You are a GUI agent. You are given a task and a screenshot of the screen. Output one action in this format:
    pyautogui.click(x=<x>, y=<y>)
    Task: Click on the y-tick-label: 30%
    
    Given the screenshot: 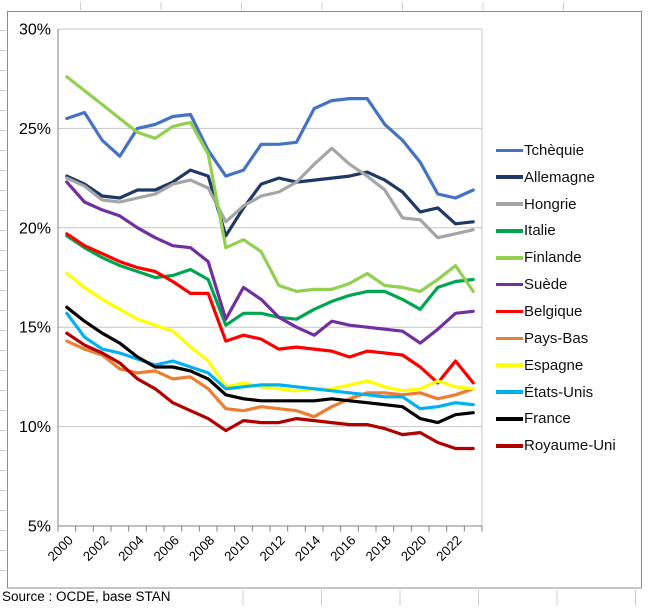 What is the action you would take?
    pyautogui.click(x=35, y=30)
    